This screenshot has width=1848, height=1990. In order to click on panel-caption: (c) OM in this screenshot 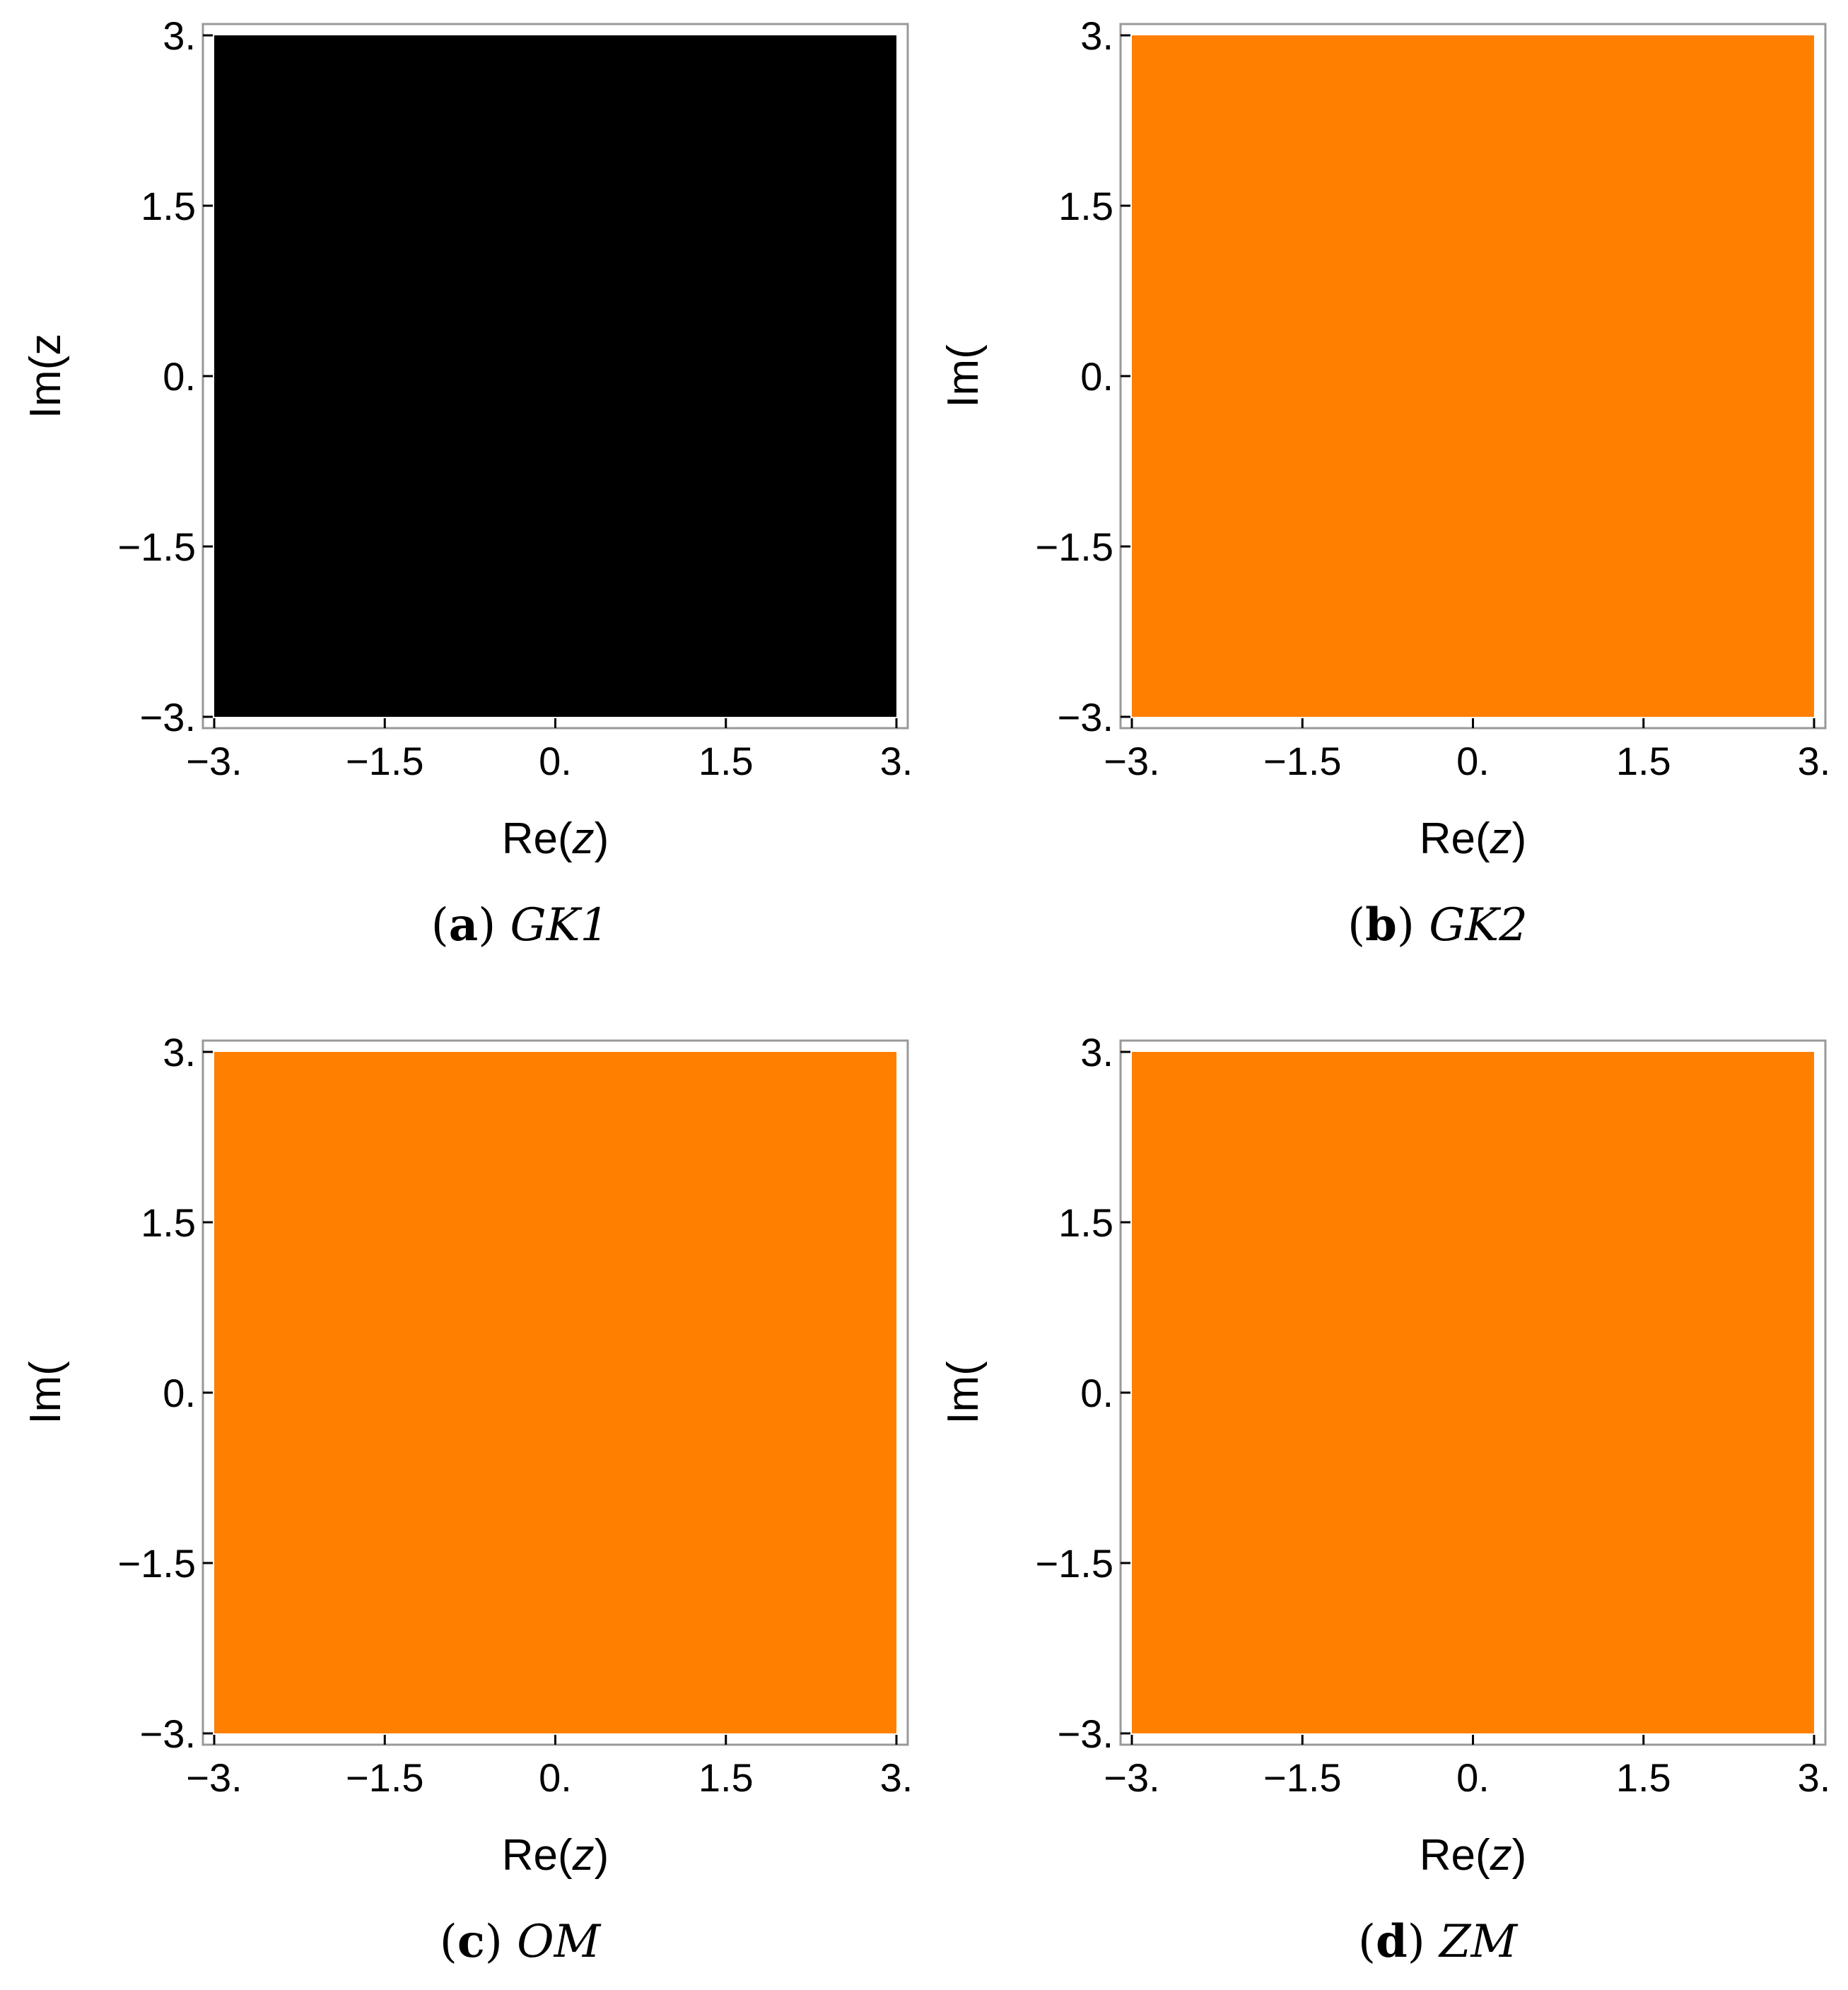, I will do `click(521, 1941)`.